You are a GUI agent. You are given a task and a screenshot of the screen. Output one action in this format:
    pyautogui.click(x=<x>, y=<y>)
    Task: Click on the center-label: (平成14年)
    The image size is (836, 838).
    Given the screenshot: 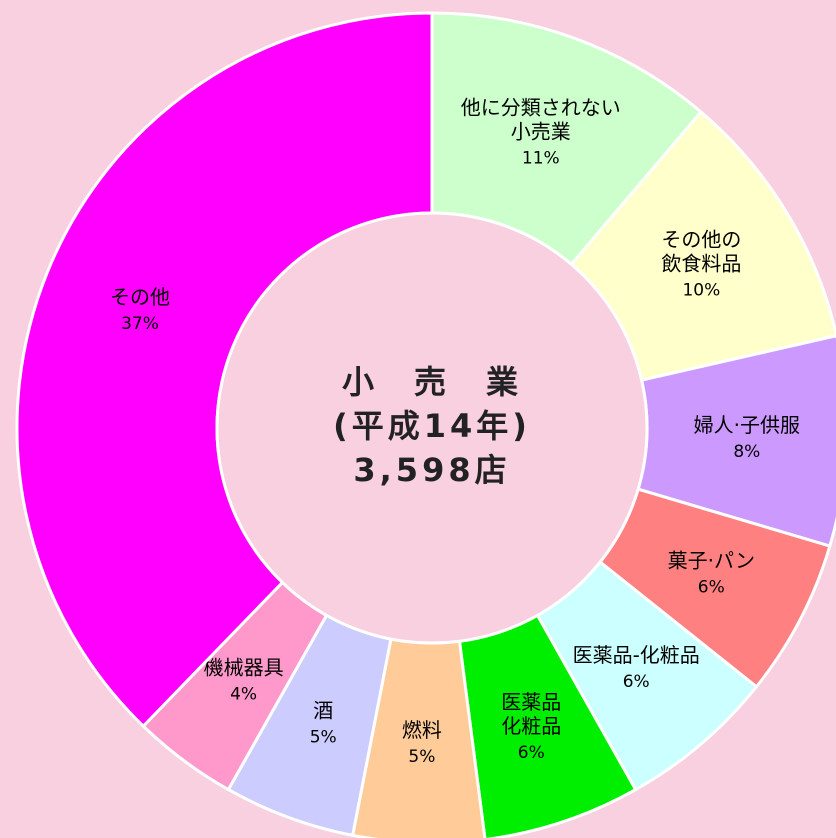 What is the action you would take?
    pyautogui.click(x=432, y=426)
    